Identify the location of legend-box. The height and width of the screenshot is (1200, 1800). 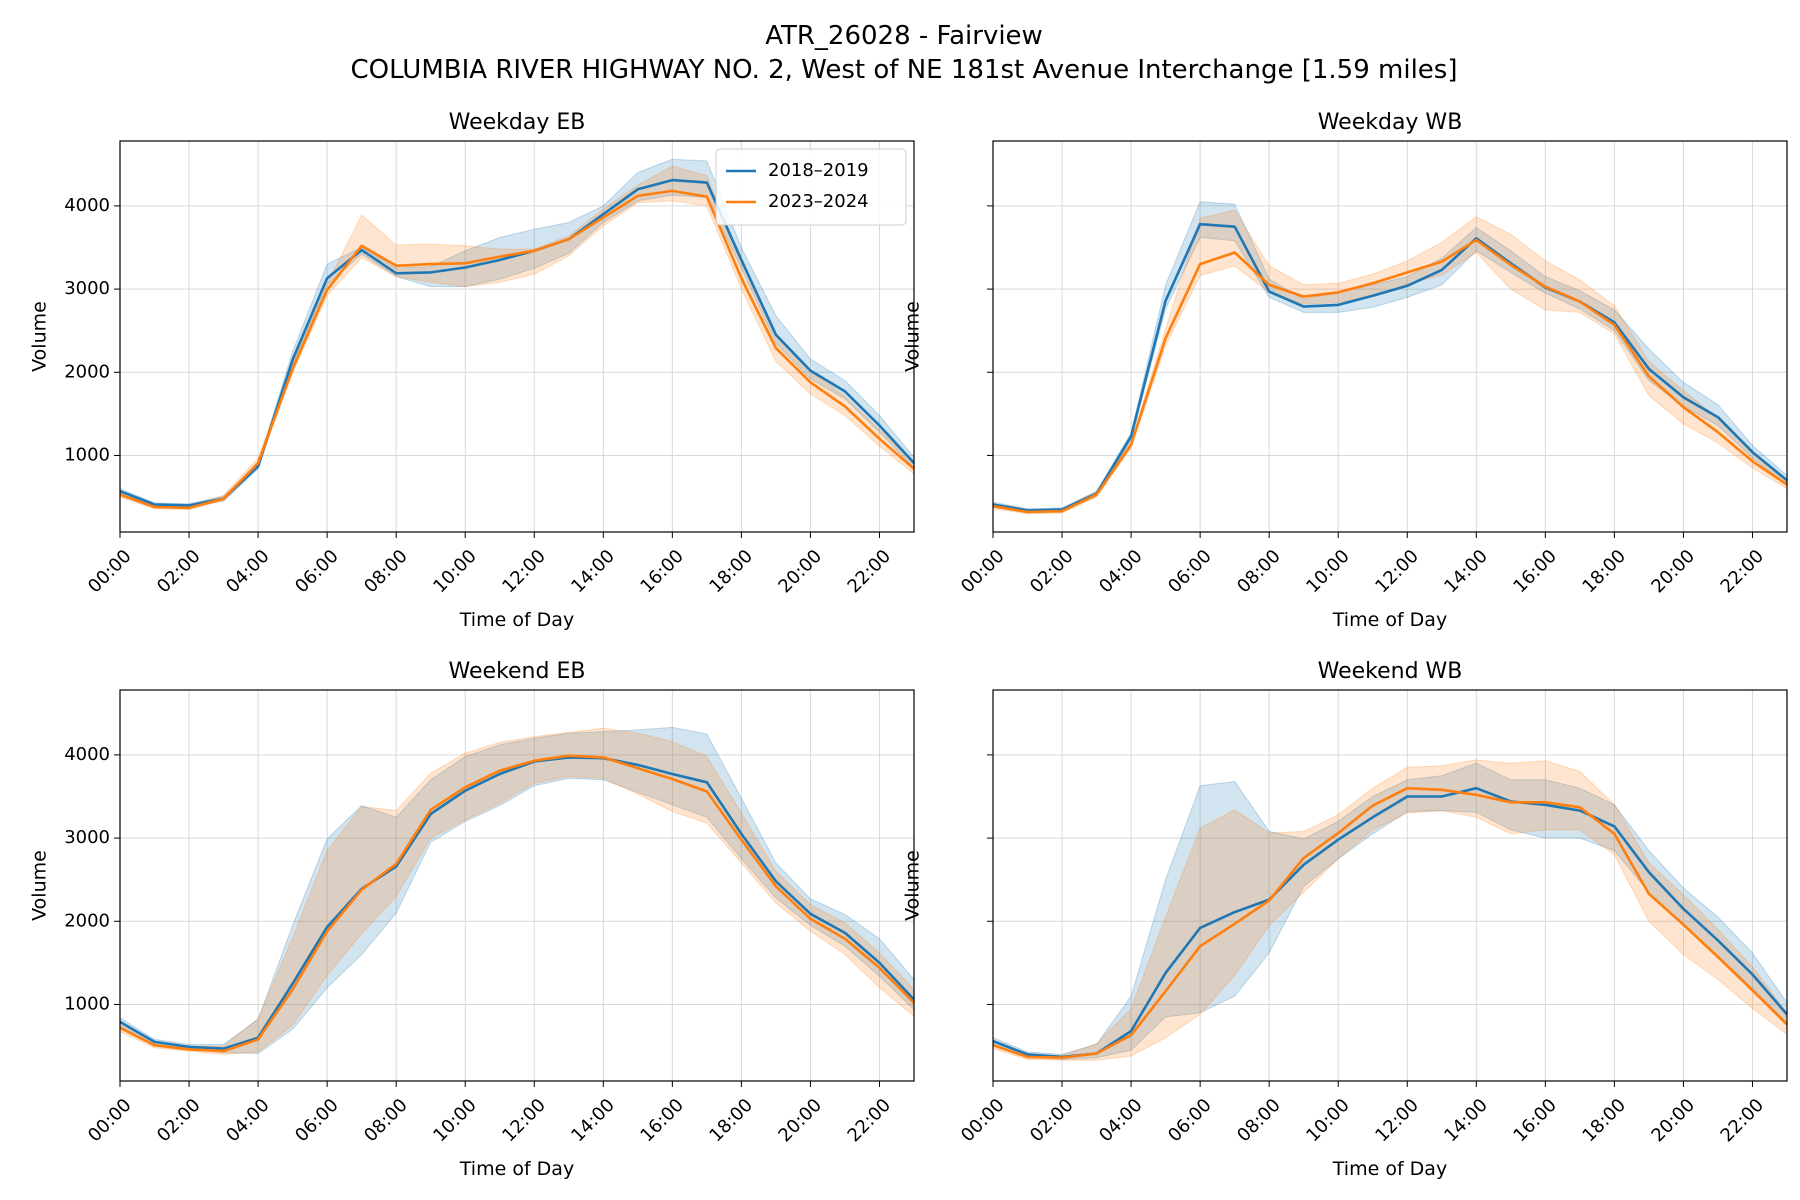
(811, 187).